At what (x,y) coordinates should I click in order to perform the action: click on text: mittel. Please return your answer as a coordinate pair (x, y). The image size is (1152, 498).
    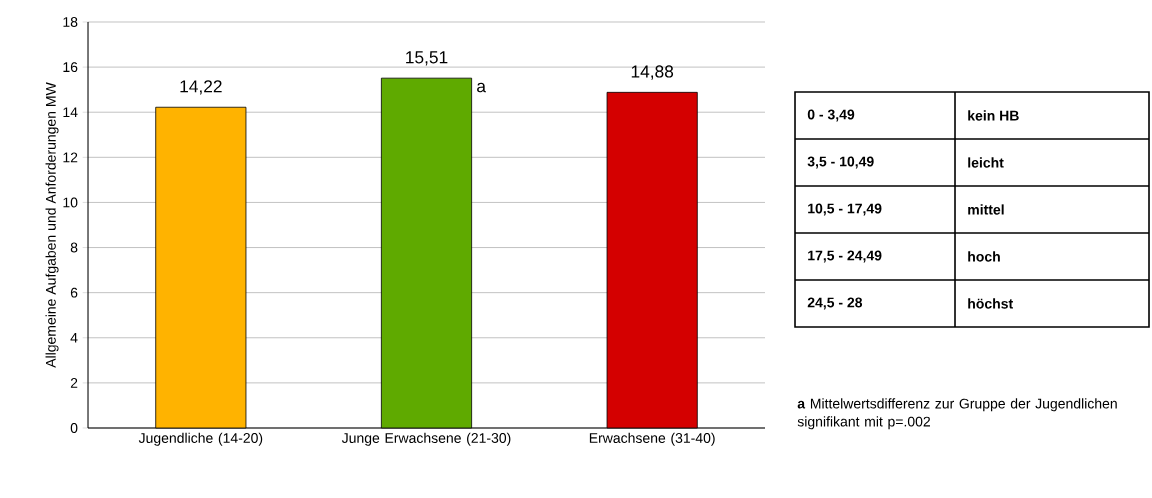
    Looking at the image, I should click on (986, 209).